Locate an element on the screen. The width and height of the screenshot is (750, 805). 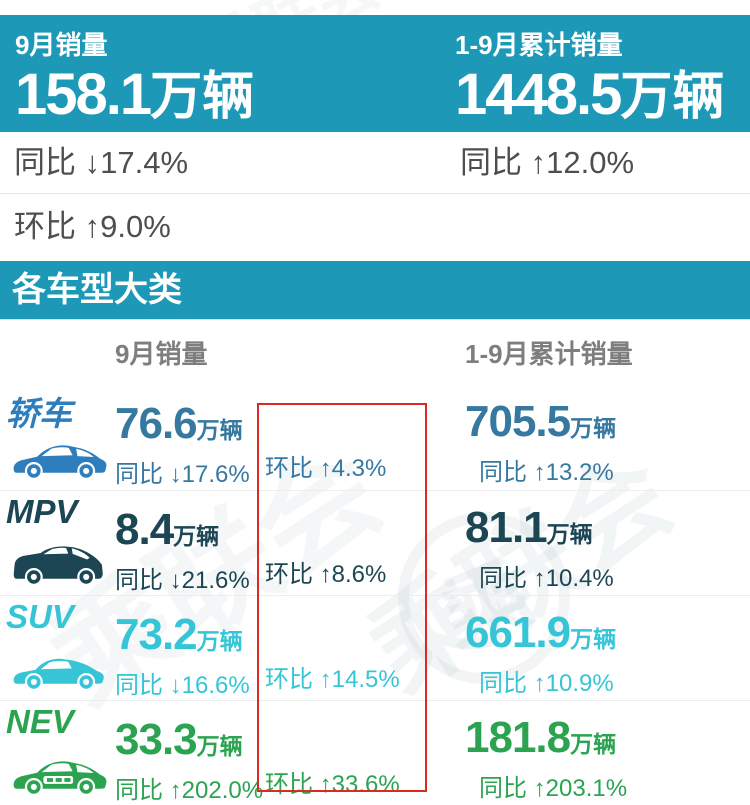
september-sales-label: 9月销量 is located at coordinates (61, 45).